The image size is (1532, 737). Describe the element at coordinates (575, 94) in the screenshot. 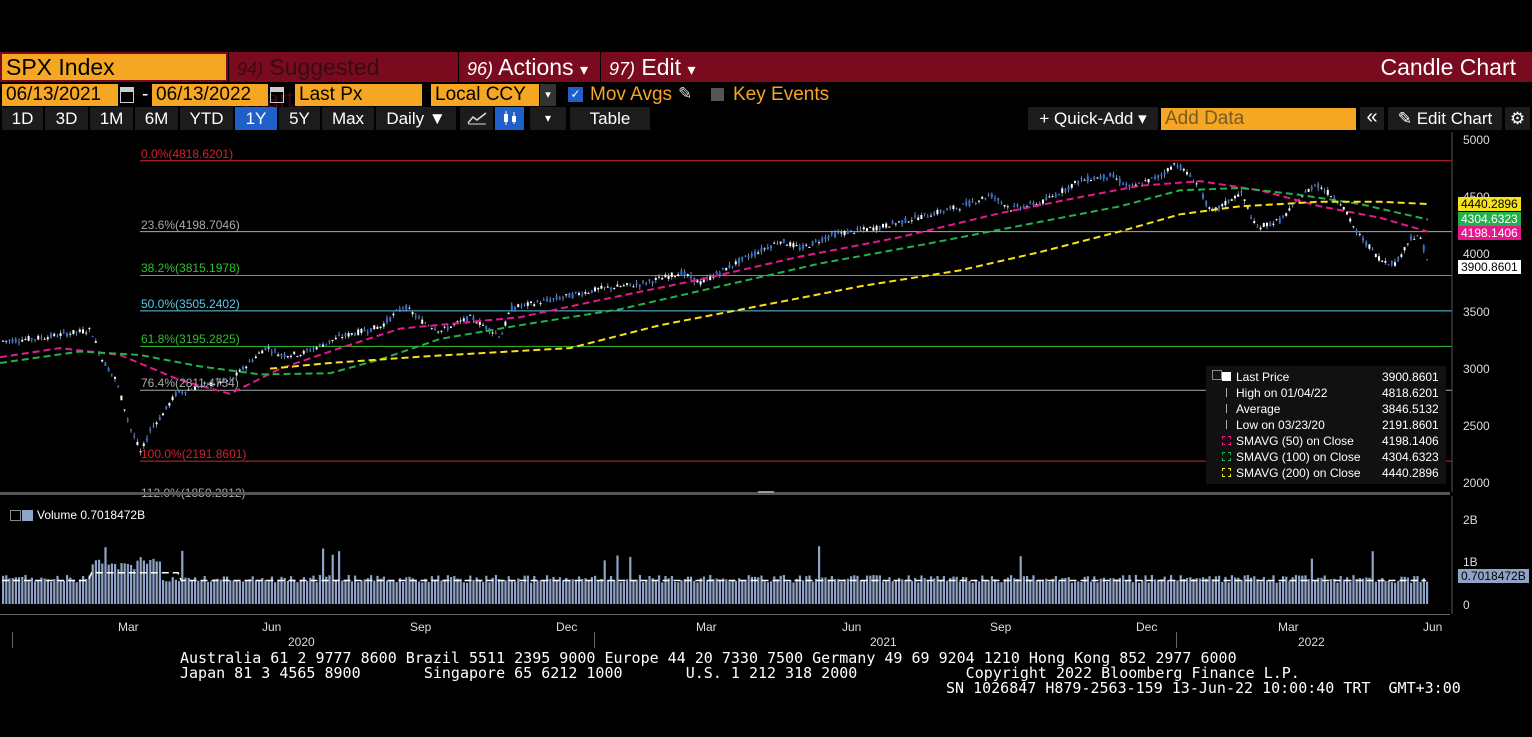

I see `mov-avgs-checkbox: ✓` at that location.